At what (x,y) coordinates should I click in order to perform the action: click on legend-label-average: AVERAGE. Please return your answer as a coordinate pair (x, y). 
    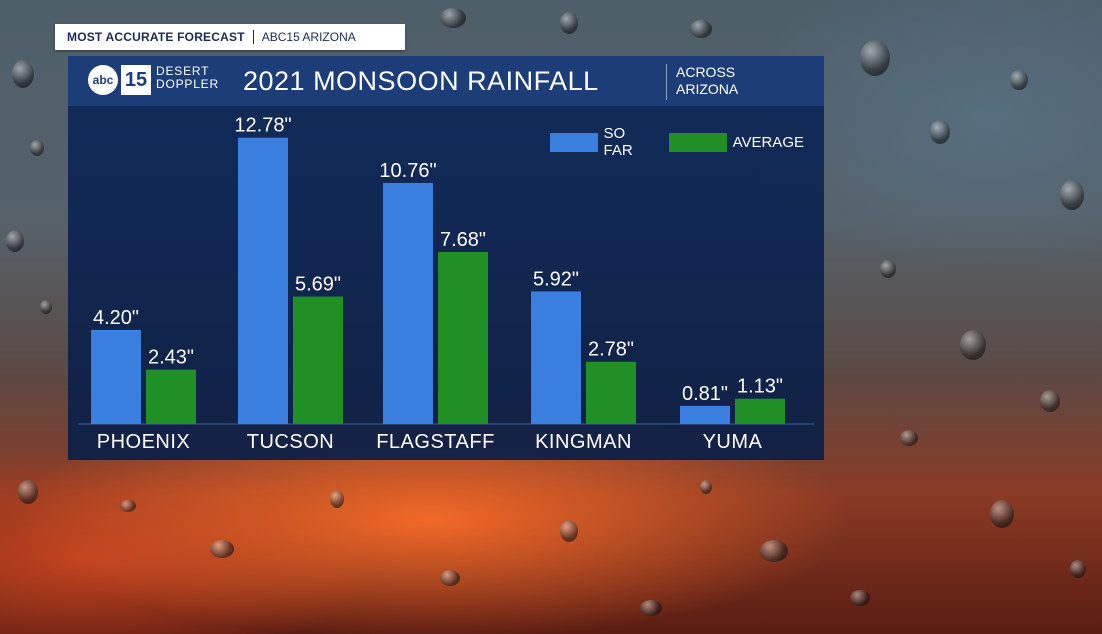
    Looking at the image, I should click on (768, 142).